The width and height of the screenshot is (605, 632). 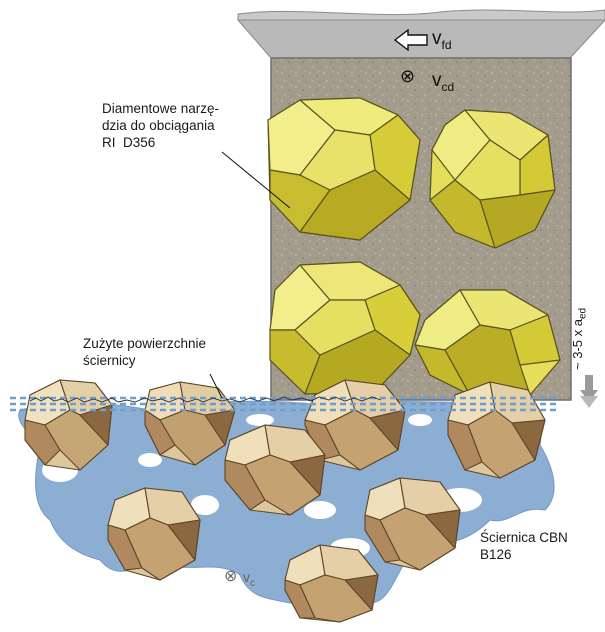 What do you see at coordinates (408, 76) in the screenshot?
I see `cross-symbol-icon: ⊗` at bounding box center [408, 76].